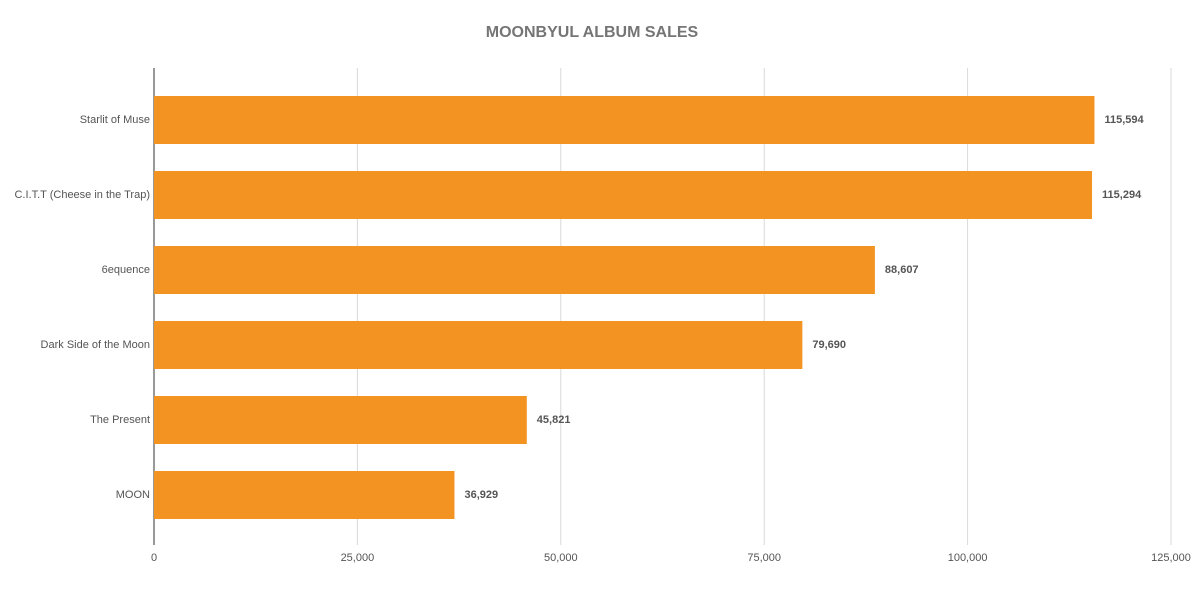 The width and height of the screenshot is (1200, 593). I want to click on value-label: 79,690, so click(829, 345).